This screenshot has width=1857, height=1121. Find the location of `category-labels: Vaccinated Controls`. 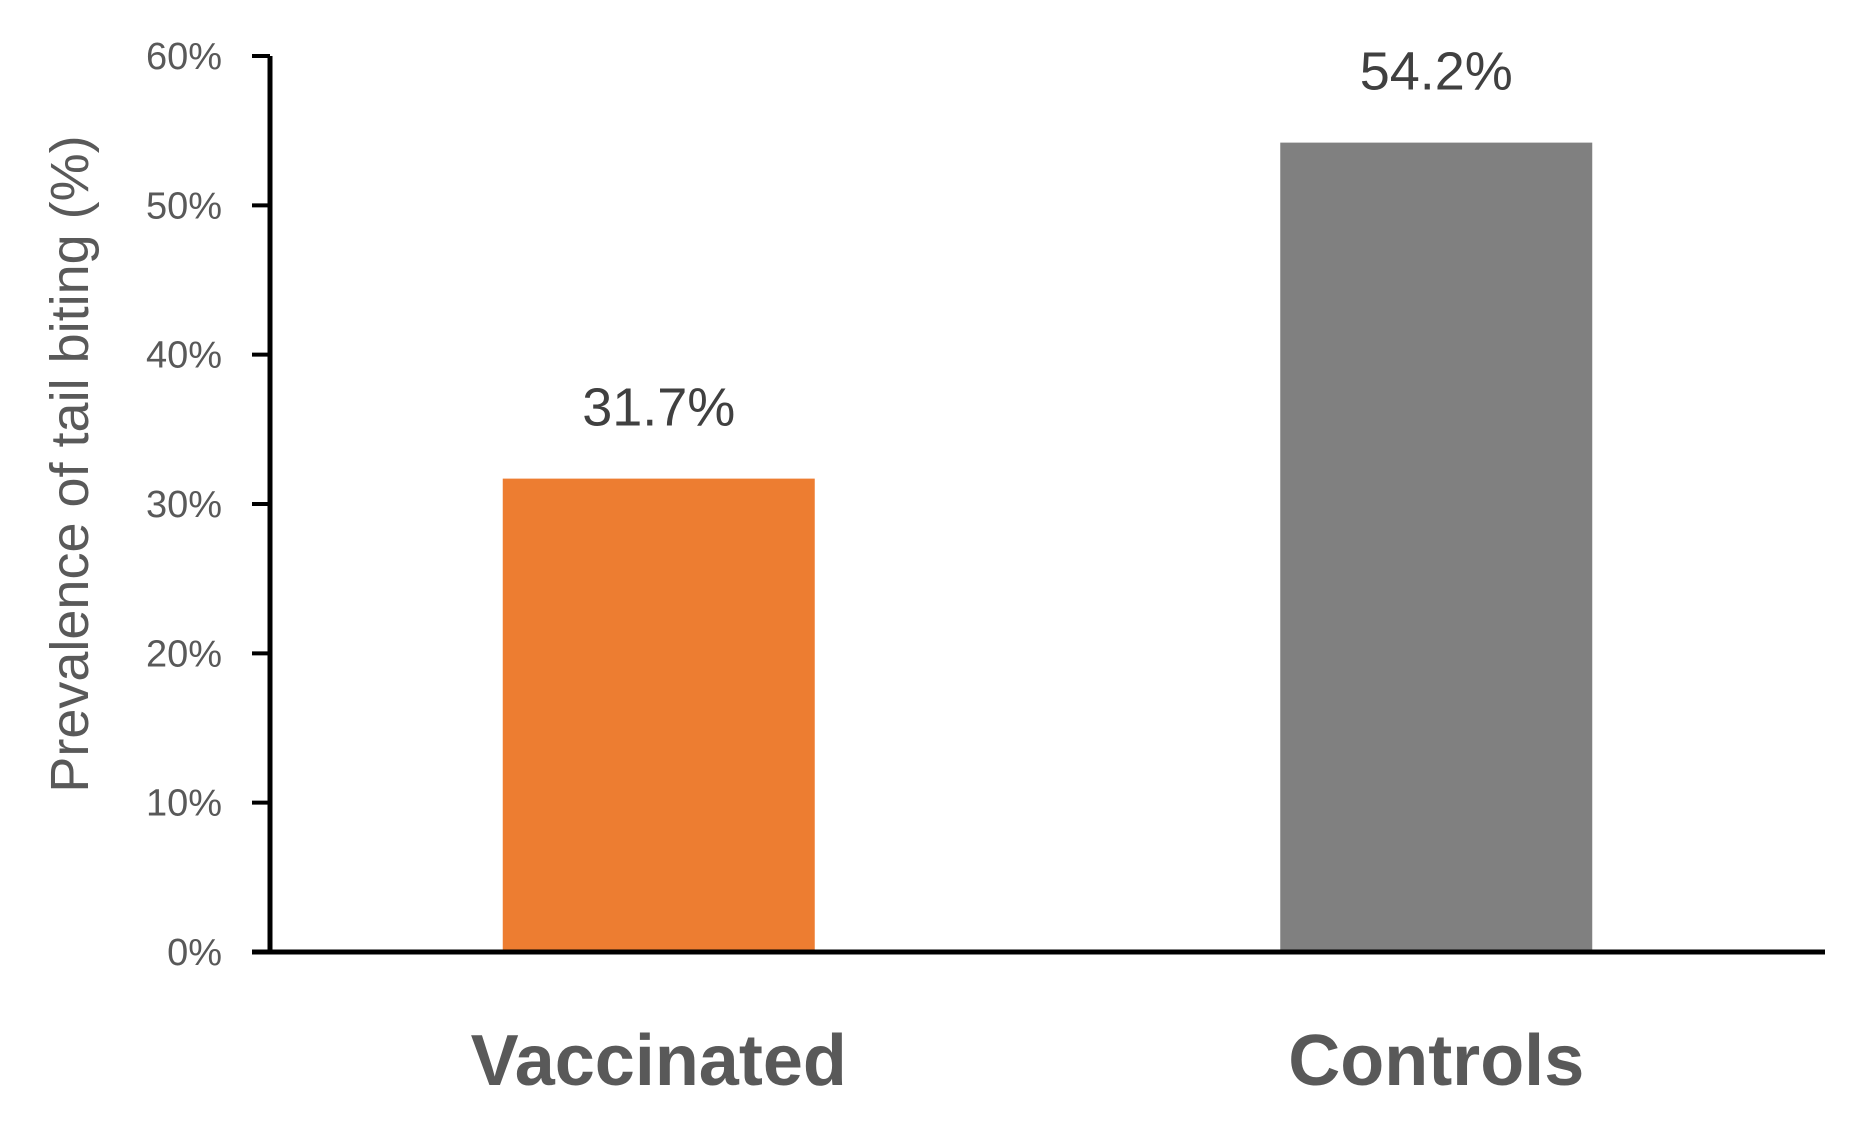

category-labels: Vaccinated Controls is located at coordinates (1028, 1061).